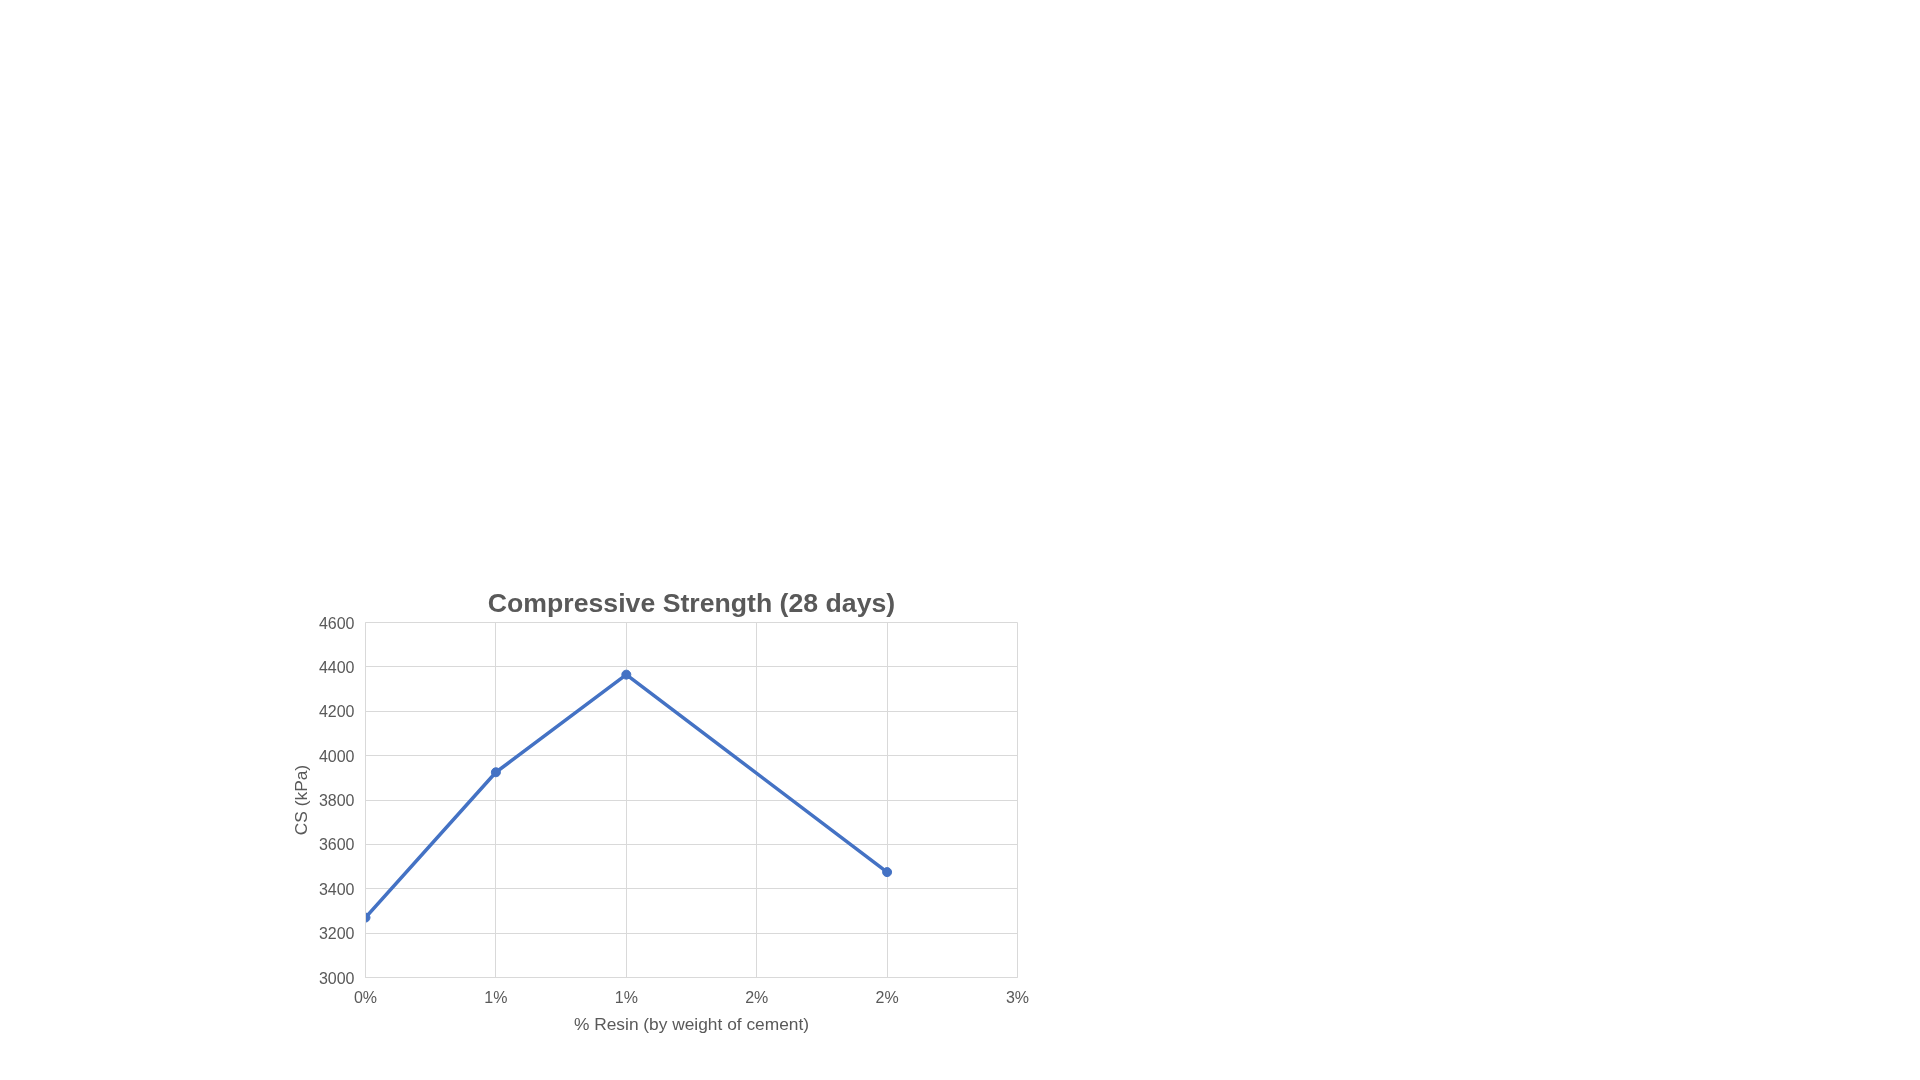 The image size is (1920, 1080). I want to click on y-tick-label: 3200, so click(336, 934).